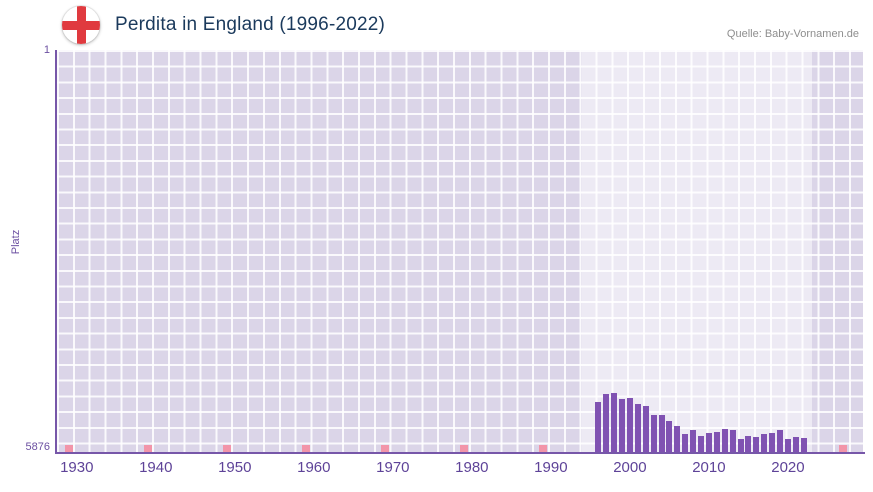  What do you see at coordinates (235, 467) in the screenshot?
I see `x-axis-tick-label-1950: 1950` at bounding box center [235, 467].